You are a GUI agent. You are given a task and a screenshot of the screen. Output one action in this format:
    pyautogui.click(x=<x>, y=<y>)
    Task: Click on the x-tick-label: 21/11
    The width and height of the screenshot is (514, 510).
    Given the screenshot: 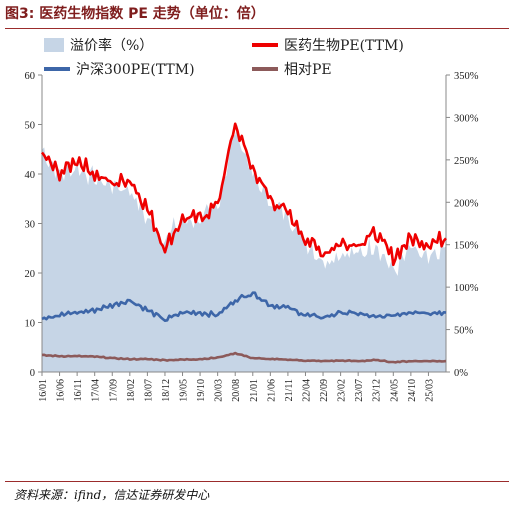 What is the action you would take?
    pyautogui.click(x=289, y=390)
    